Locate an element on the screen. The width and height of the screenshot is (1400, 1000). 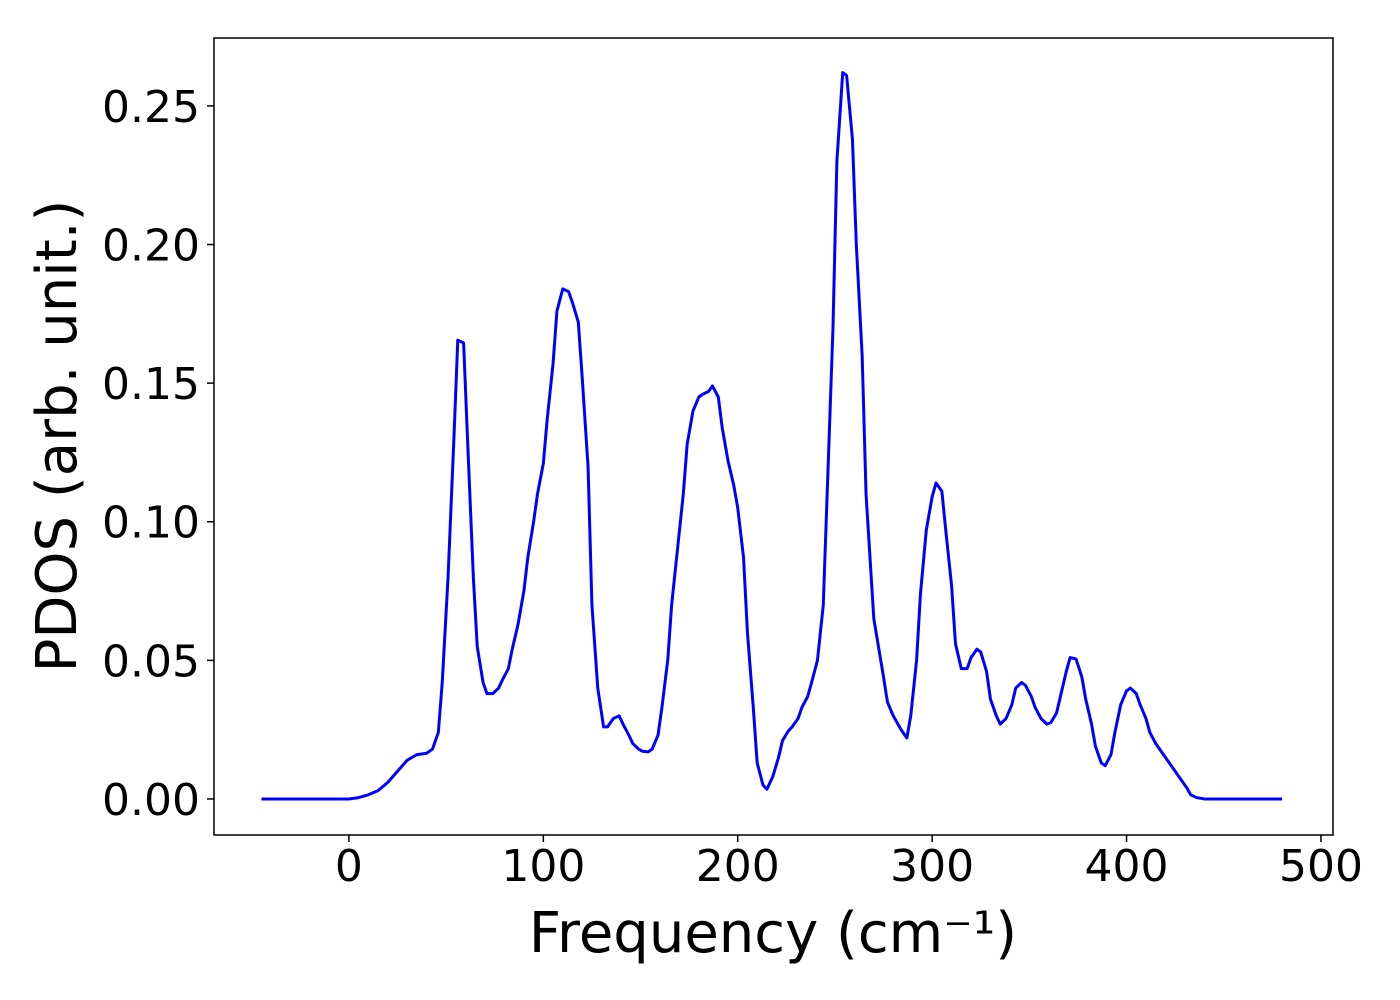
y-tick-label: 0.15 is located at coordinates (151, 384).